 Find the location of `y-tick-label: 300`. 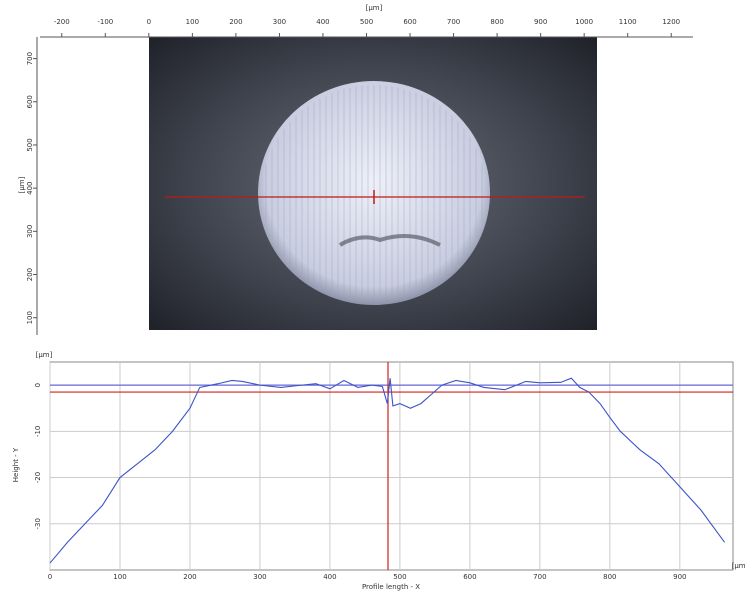

y-tick-label: 300 is located at coordinates (30, 231).